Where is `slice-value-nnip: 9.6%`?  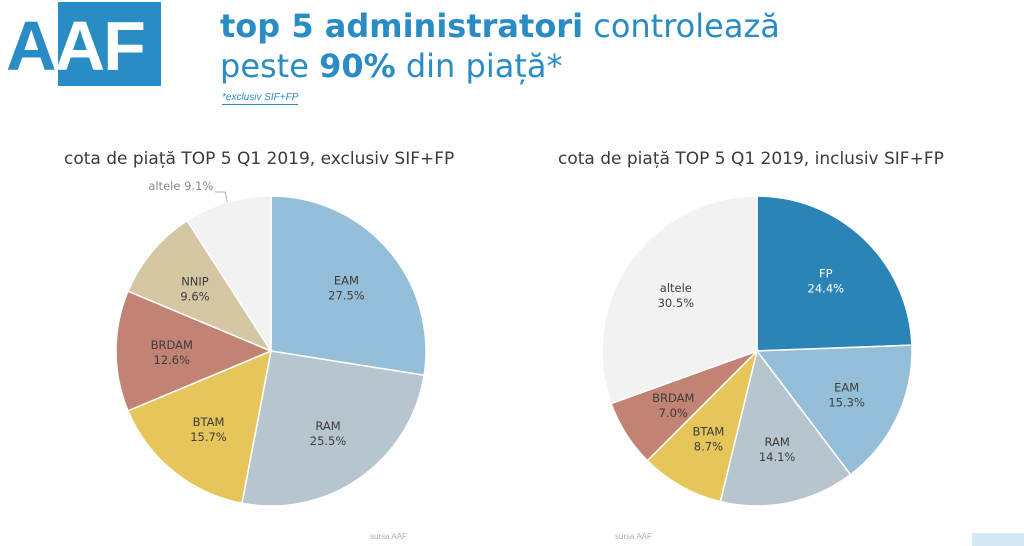 slice-value-nnip: 9.6% is located at coordinates (194, 296).